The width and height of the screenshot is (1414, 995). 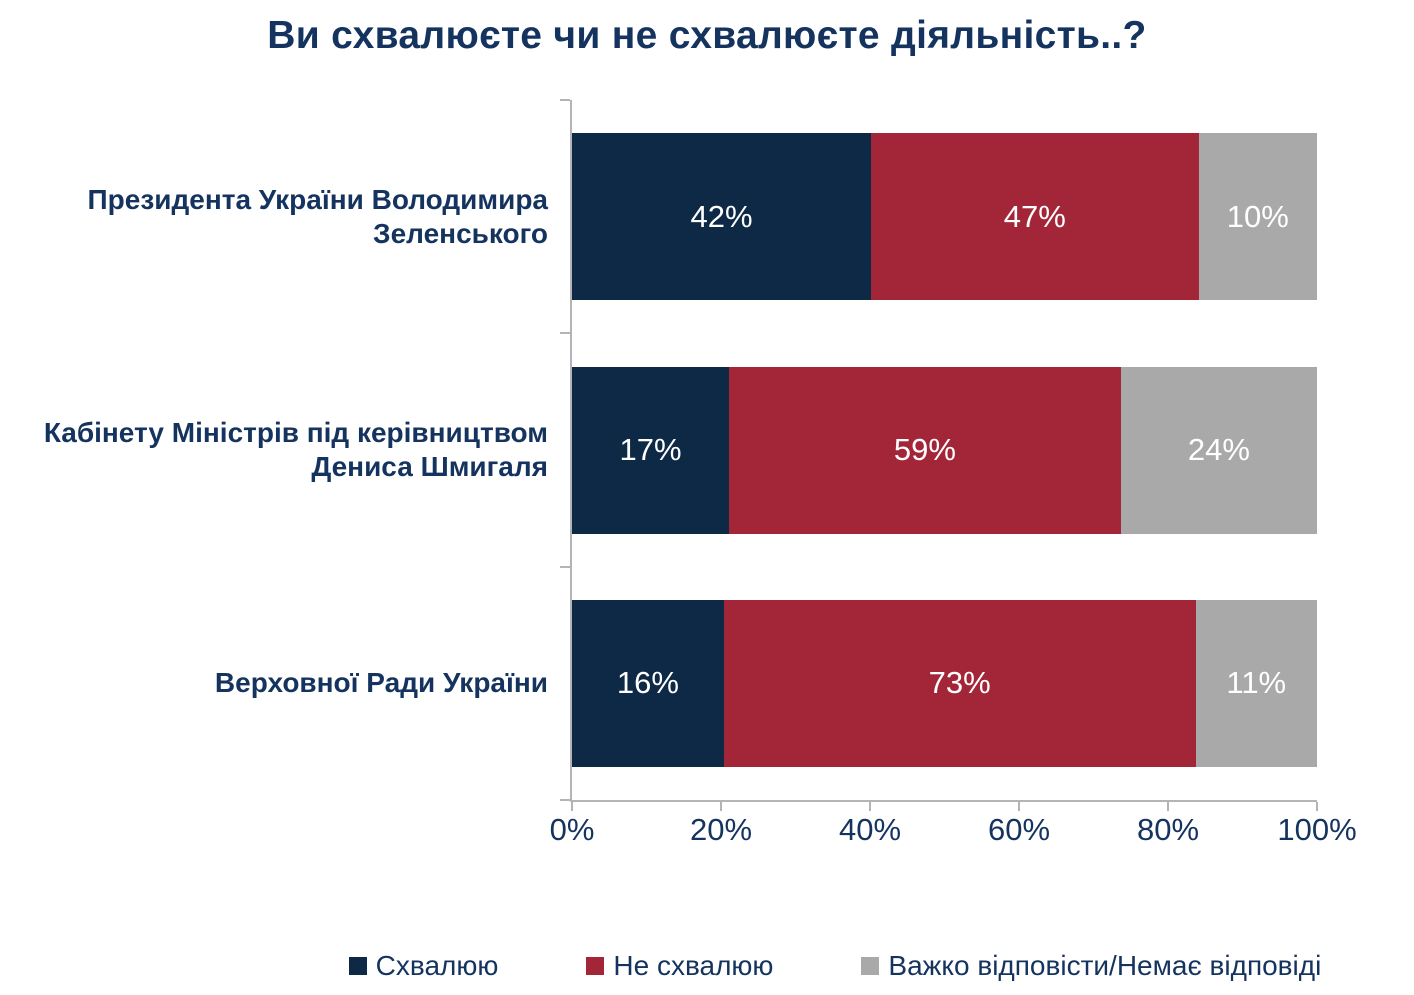 I want to click on bar-value-label: 11%, so click(x=1256, y=683).